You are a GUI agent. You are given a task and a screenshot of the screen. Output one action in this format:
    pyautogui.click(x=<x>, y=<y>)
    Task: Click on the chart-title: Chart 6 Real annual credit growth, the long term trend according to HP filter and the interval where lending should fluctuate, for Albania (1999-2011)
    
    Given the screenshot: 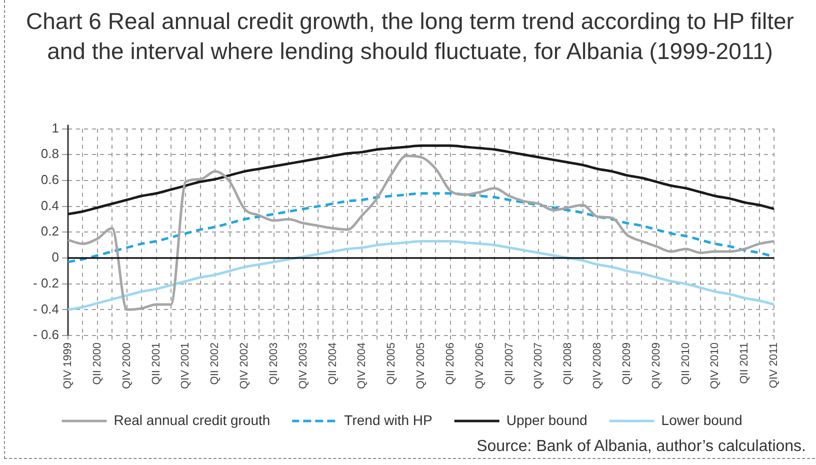 What is the action you would take?
    pyautogui.click(x=410, y=36)
    